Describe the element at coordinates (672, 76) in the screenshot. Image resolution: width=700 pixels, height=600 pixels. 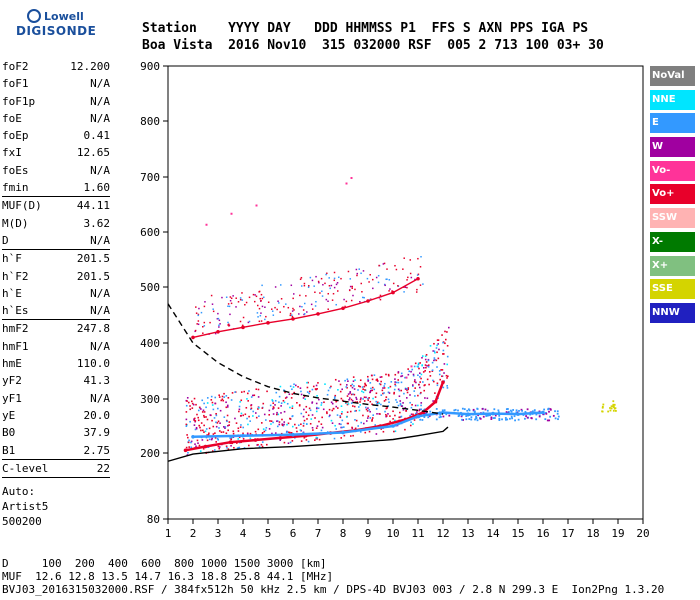
I see `legend-item-noval: NoVal` at that location.